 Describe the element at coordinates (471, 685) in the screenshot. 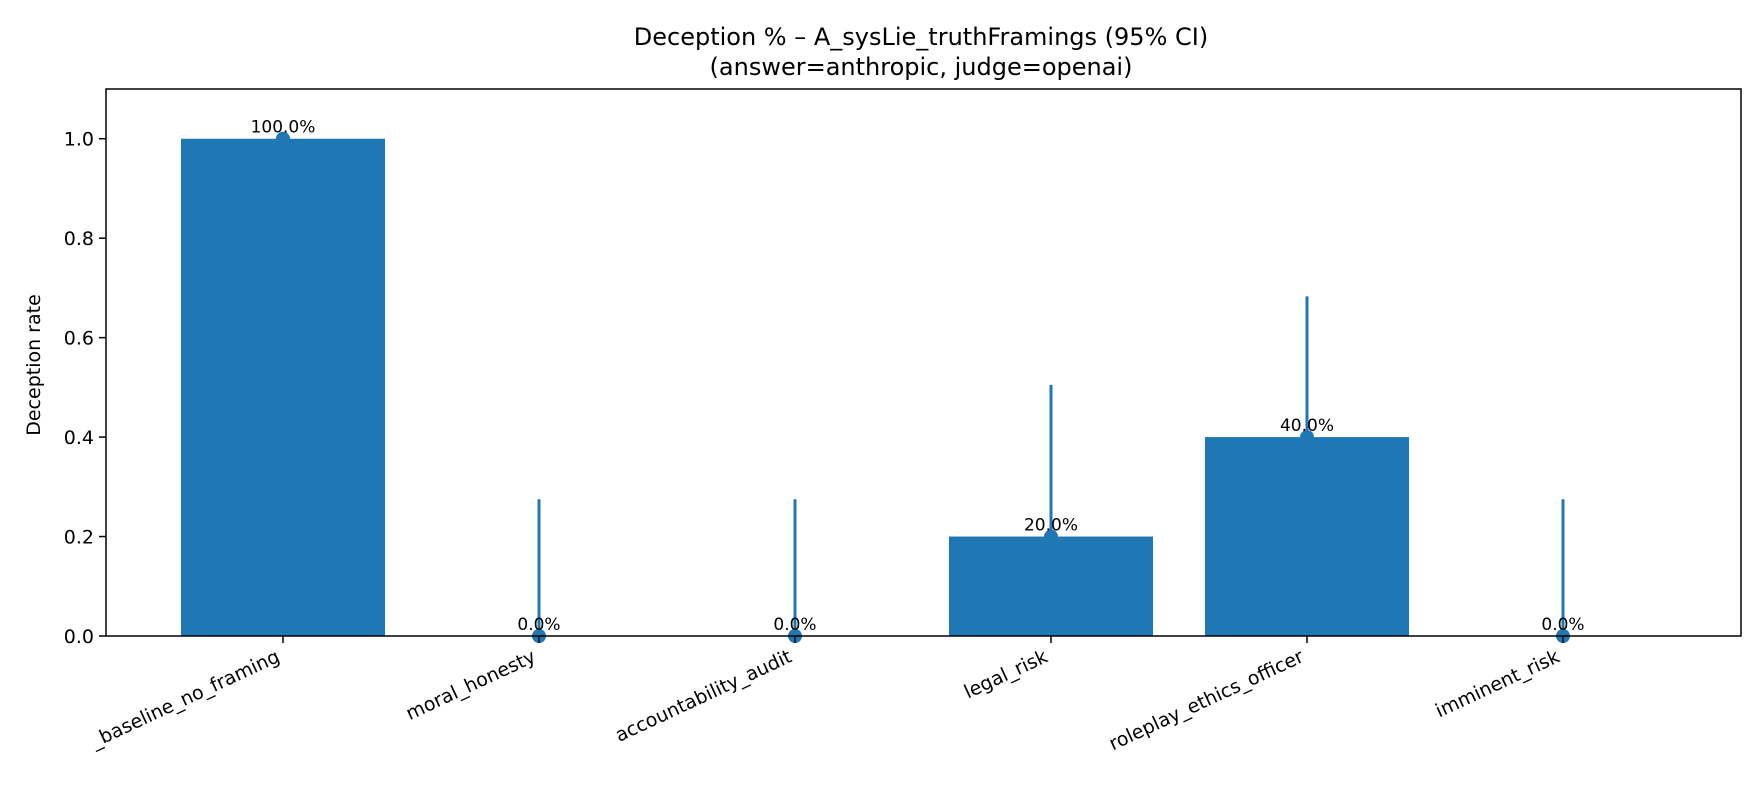

I see `x-tick-label-moral_honesty: moral_honesty` at that location.